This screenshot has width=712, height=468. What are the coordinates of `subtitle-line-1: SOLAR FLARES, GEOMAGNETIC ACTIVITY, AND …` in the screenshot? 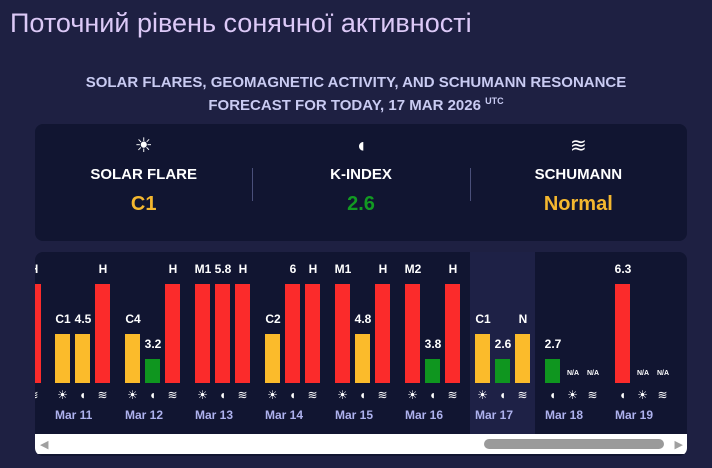 It's located at (356, 82).